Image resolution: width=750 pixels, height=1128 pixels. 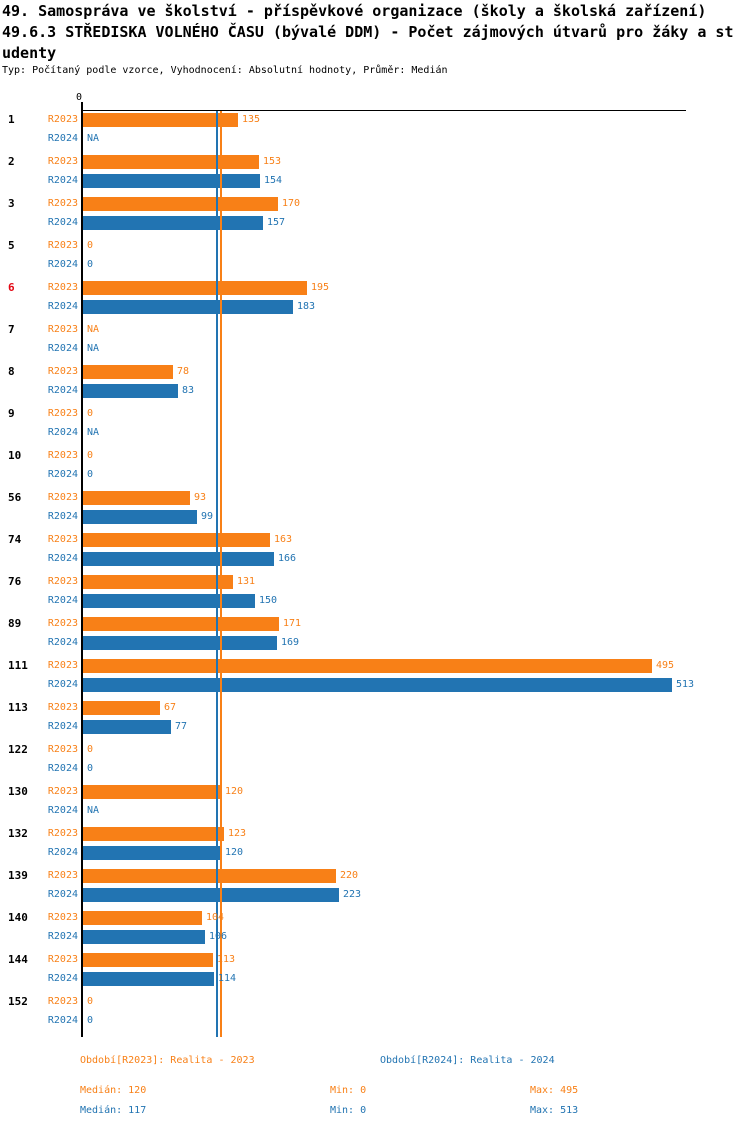 What do you see at coordinates (18, 875) in the screenshot?
I see `category-label: 139` at bounding box center [18, 875].